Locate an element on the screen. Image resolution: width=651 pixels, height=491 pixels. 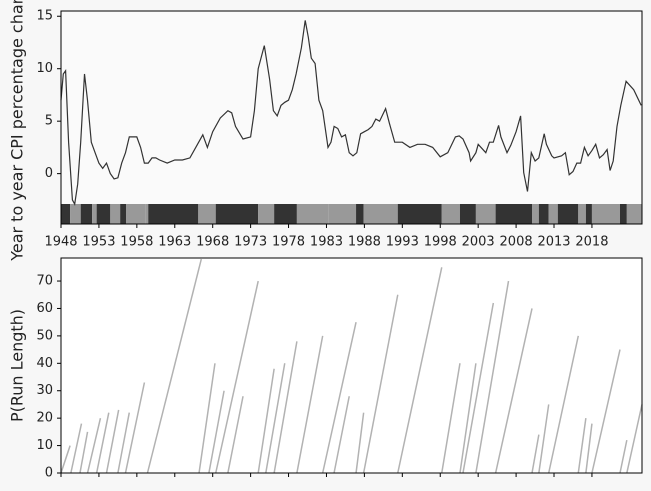
x-tick-label: 2013 is located at coordinates (553, 242).